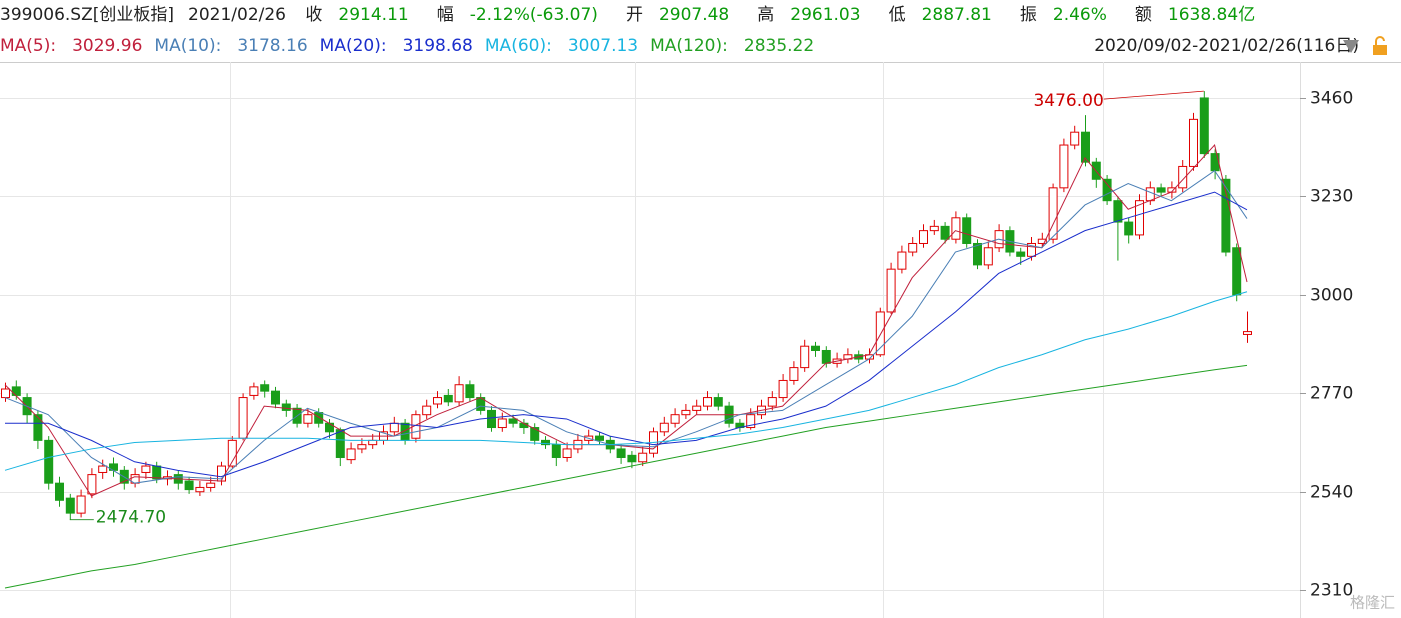  What do you see at coordinates (1143, 15) in the screenshot?
I see `field-label: 额` at bounding box center [1143, 15].